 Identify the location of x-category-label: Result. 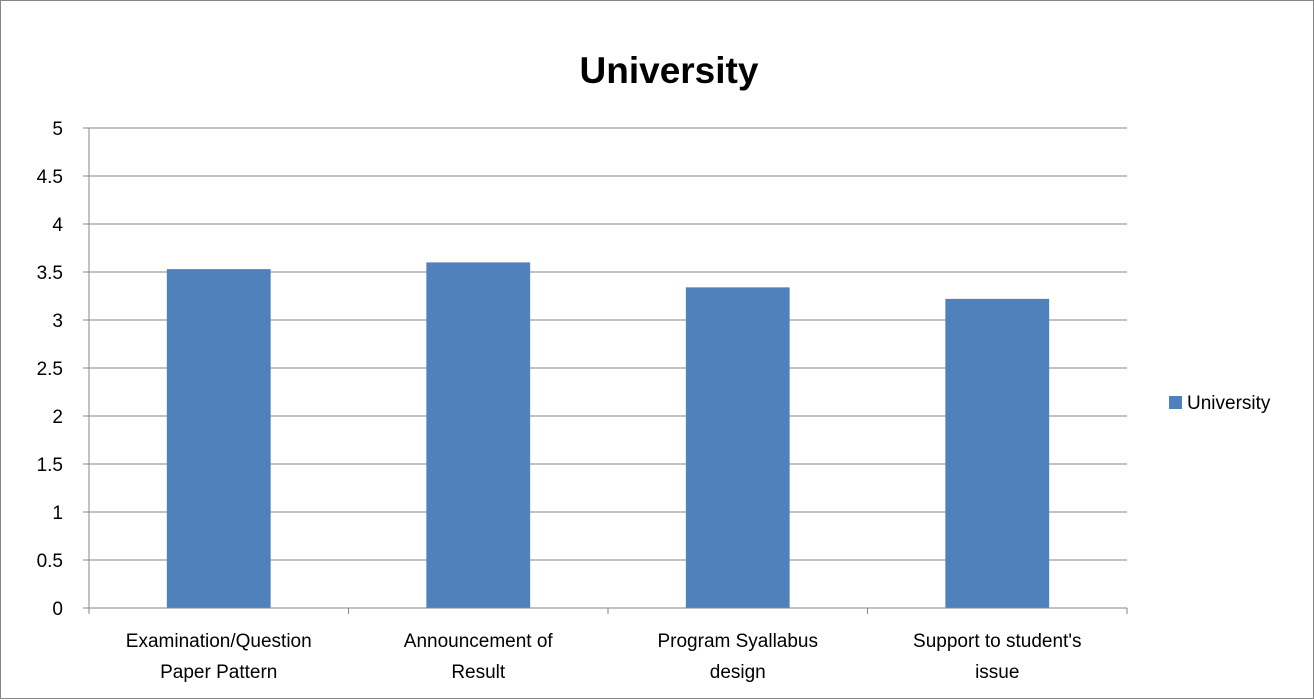
(478, 672).